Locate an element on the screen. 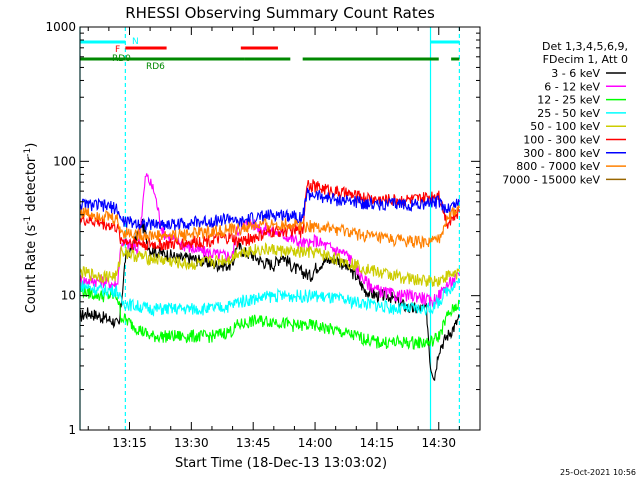  x-tick-label-1430: 14:30 is located at coordinates (438, 443).